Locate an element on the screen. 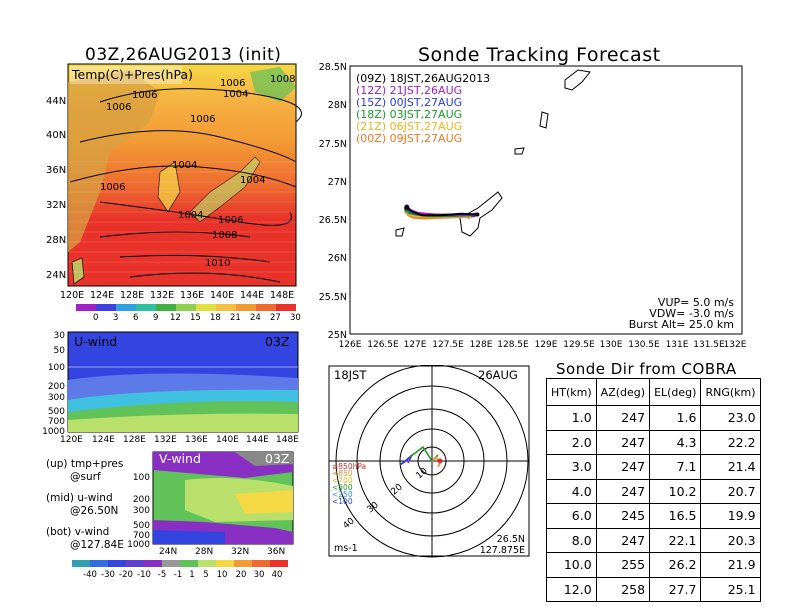 Image resolution: width=792 pixels, height=612 pixels. colorbar-label: 30 is located at coordinates (295, 317).